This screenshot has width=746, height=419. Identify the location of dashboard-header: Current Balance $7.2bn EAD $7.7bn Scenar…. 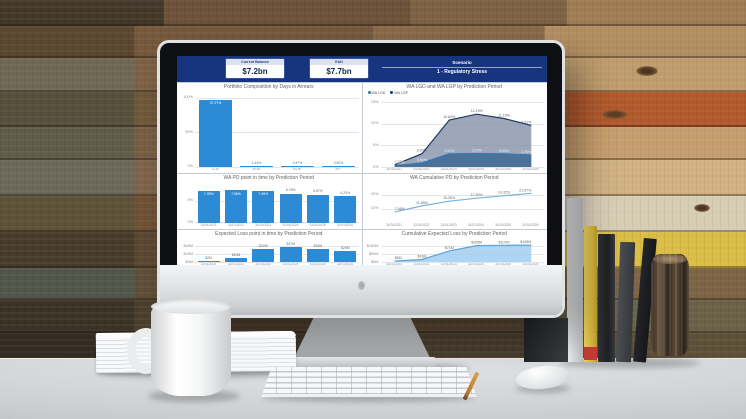
(362, 69).